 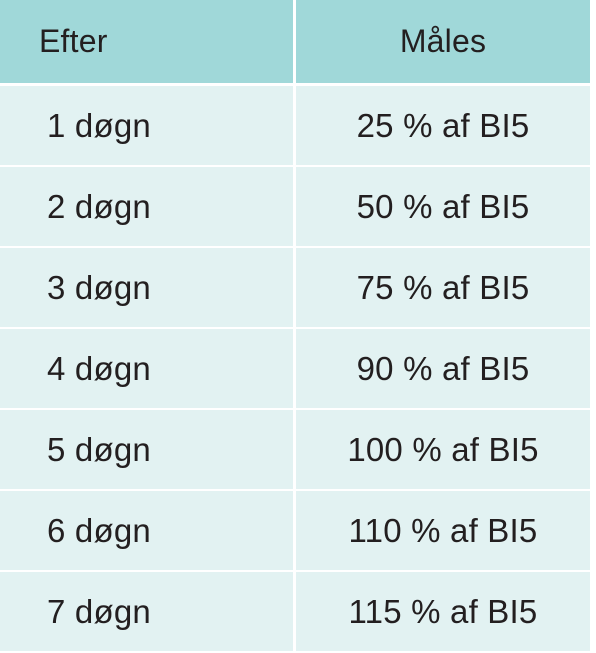 What do you see at coordinates (295, 530) in the screenshot?
I see `table-row: 6 døgn 110 % af BI5` at bounding box center [295, 530].